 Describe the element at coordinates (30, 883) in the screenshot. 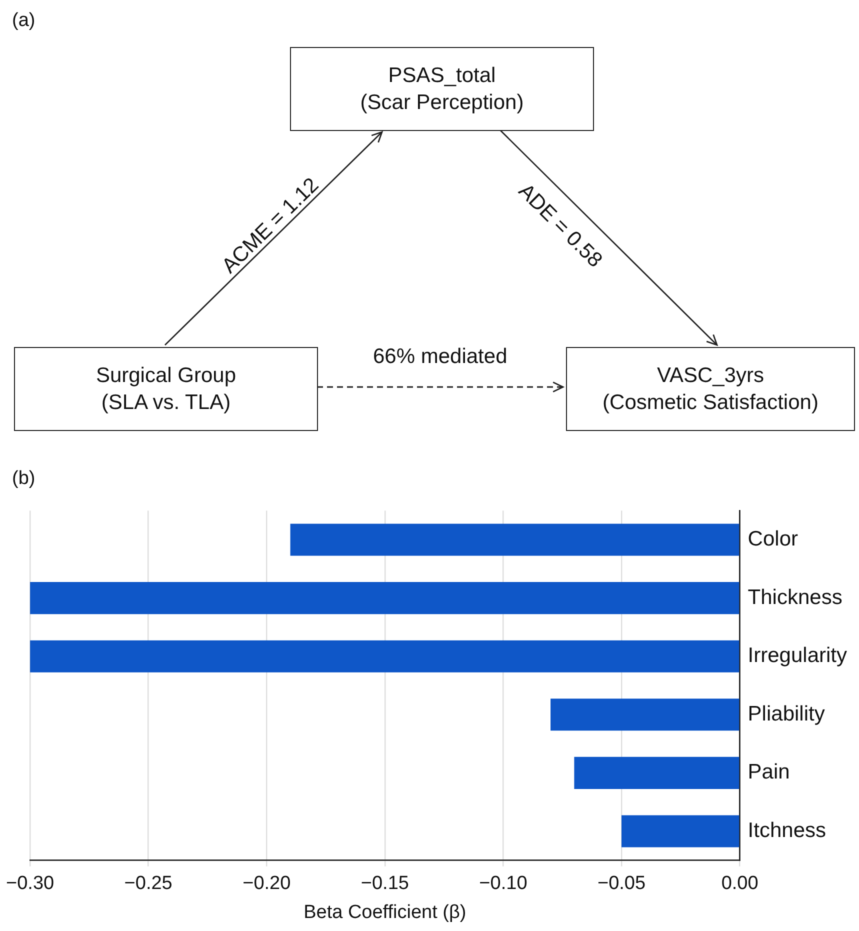

I see `x-tick-label: −0.30` at that location.